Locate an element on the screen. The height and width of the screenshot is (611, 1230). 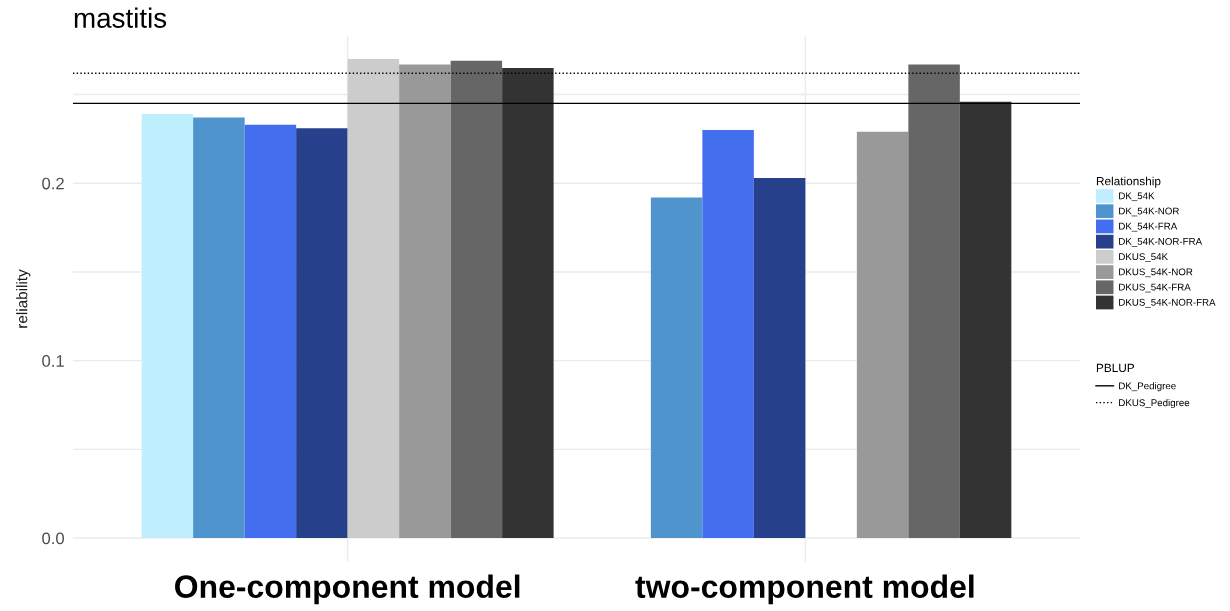
legend-label: DKUS_54K-NOR-FRA is located at coordinates (1167, 303).